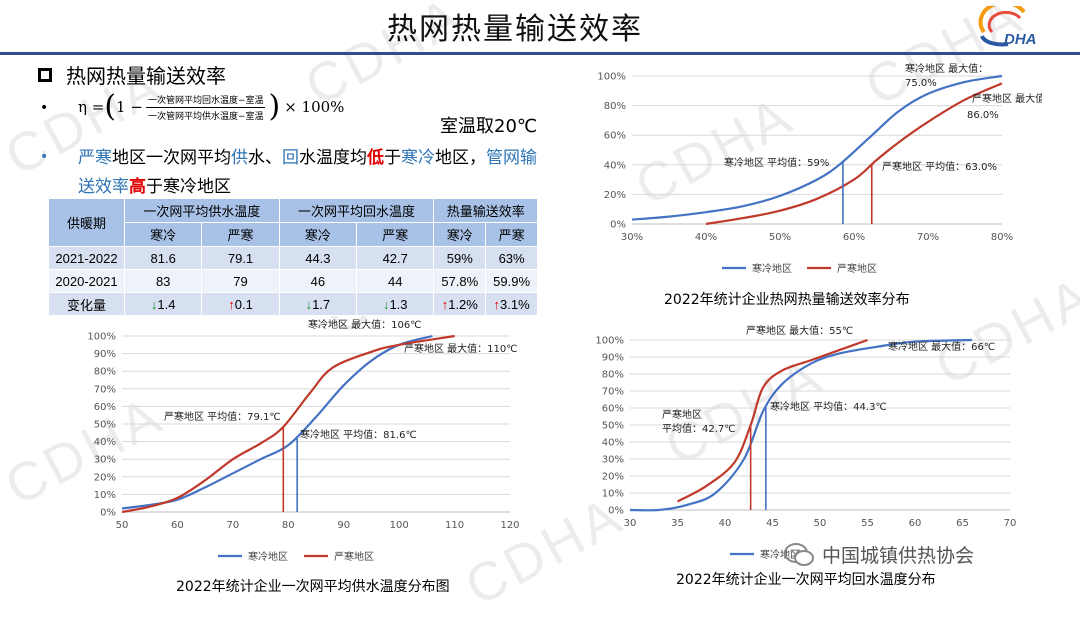 The height and width of the screenshot is (618, 1080). What do you see at coordinates (240, 281) in the screenshot?
I see `table-cell: 79` at bounding box center [240, 281].